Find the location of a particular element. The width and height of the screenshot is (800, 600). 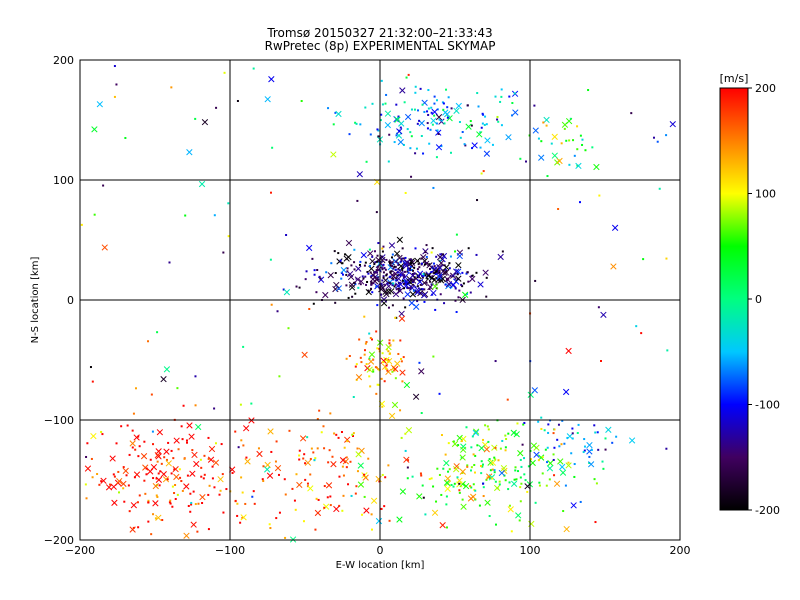

colorbar-tick-label: -200 is located at coordinates (767, 510).